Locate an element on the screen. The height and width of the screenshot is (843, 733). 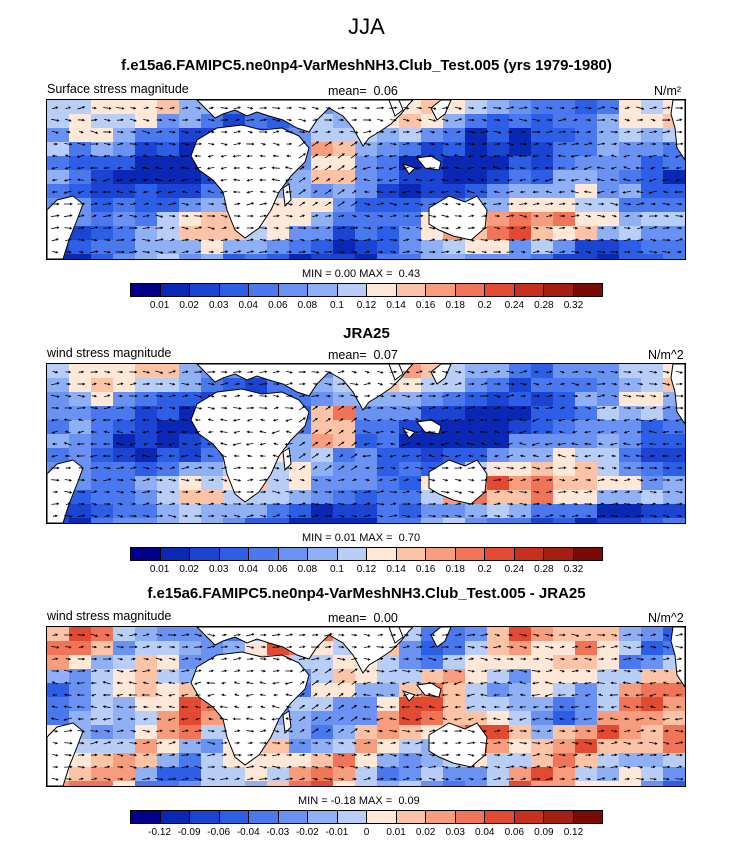
colorbar-tick-label: 0.12 is located at coordinates (366, 305).